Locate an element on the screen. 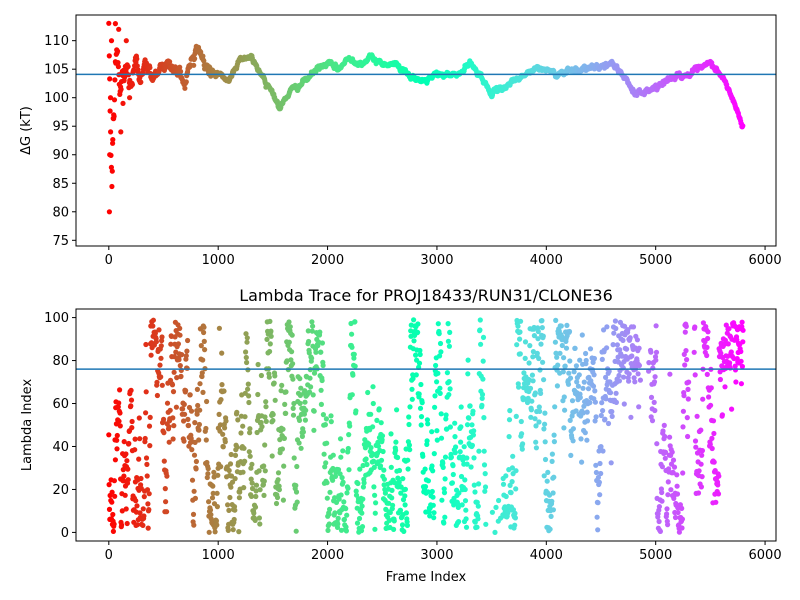 Image resolution: width=800 pixels, height=600 pixels. lt-x-tick-label: 5000 is located at coordinates (655, 555).